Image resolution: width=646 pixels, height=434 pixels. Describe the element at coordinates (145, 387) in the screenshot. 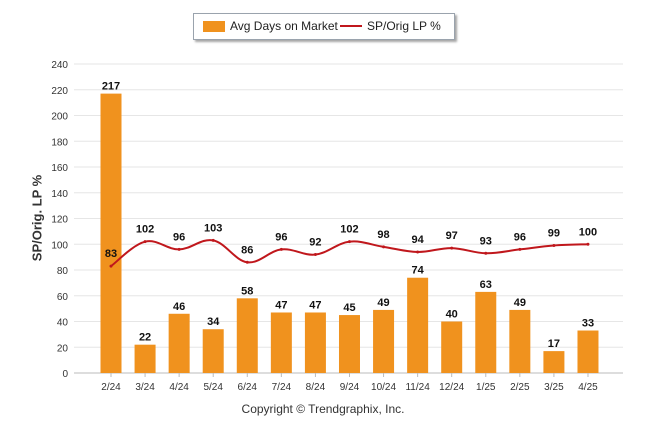

I see `x-tick-label: 3/24` at that location.